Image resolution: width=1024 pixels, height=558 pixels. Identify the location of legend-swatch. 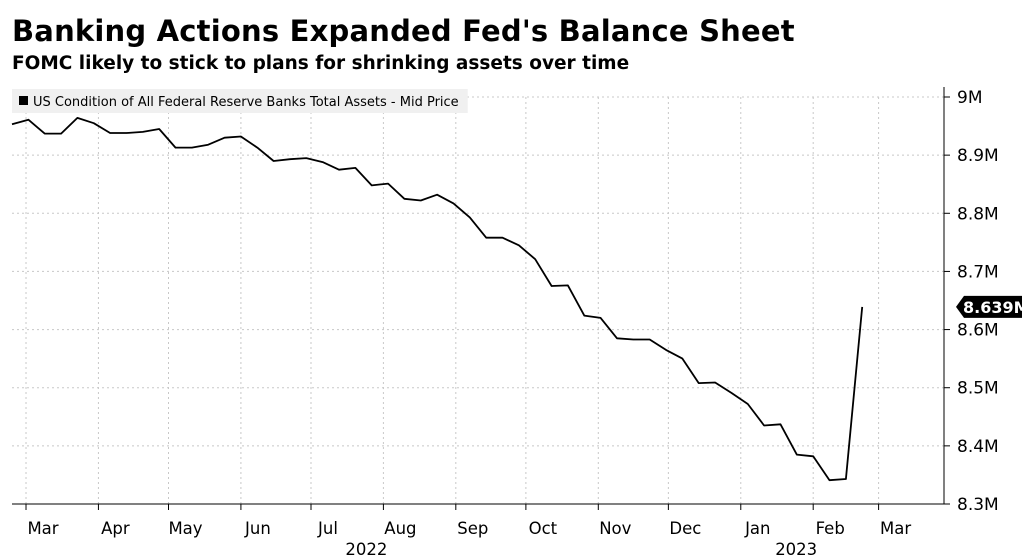
(23, 100).